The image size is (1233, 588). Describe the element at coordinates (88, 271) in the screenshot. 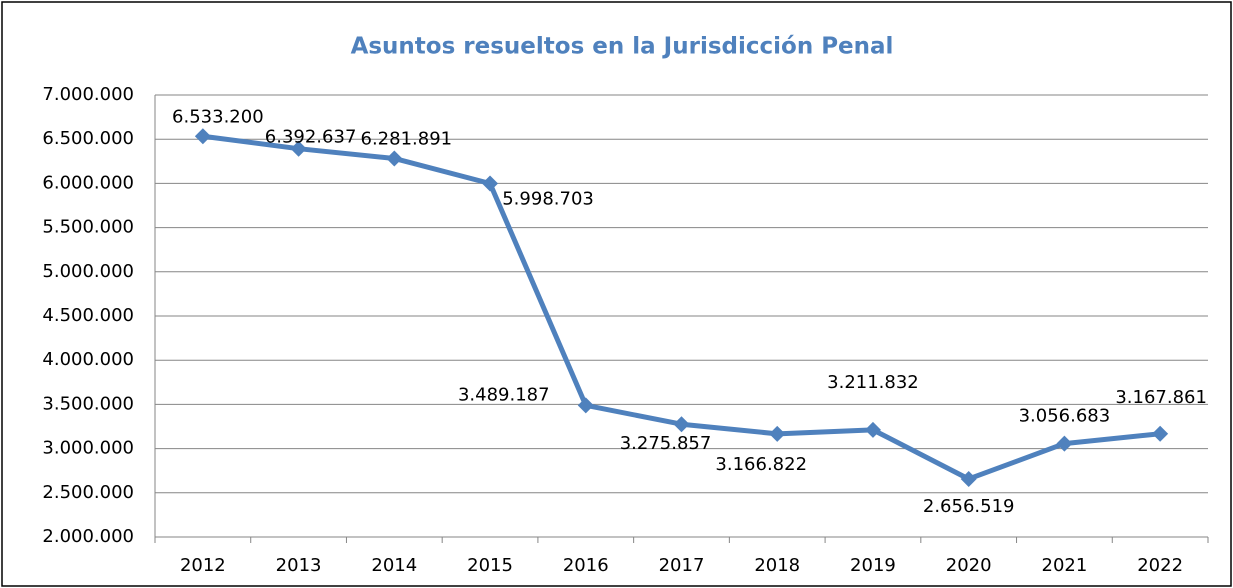

I see `y-tick-label: 5.000.000` at that location.